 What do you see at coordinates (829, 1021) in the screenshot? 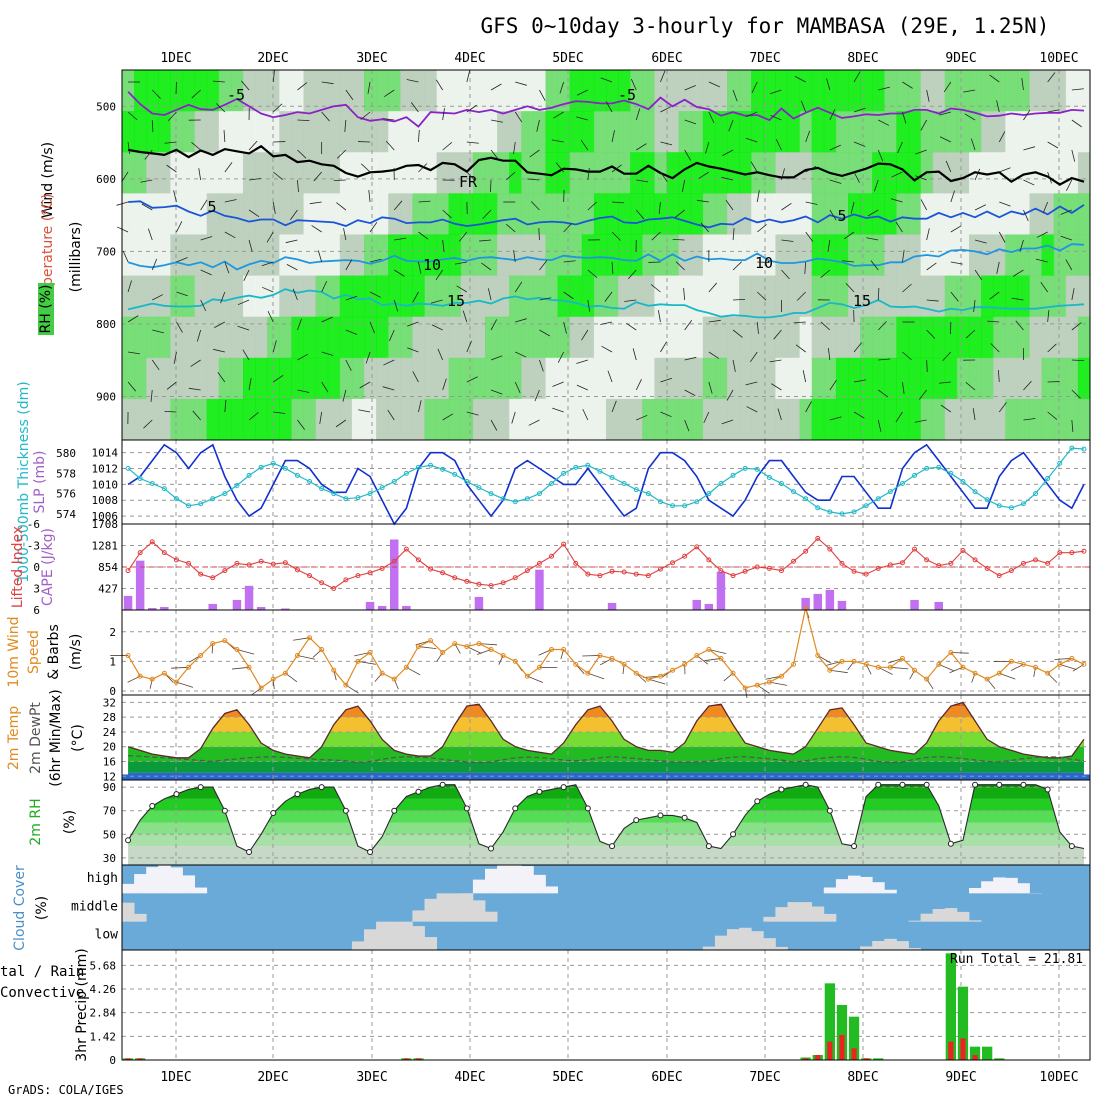
I see `precip-total-bar` at bounding box center [829, 1021].